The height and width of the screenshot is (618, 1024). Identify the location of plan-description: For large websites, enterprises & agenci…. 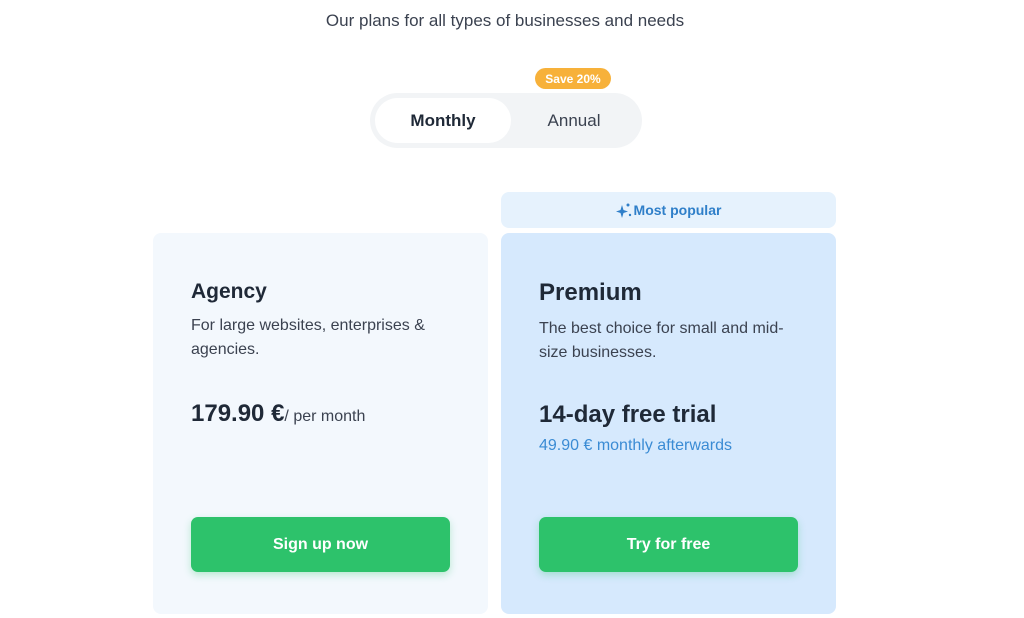
(308, 337).